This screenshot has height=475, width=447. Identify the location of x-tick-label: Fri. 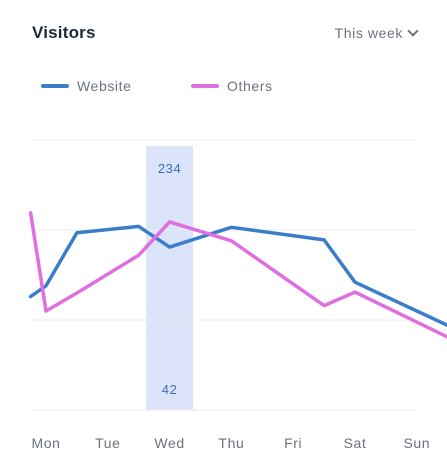
(293, 443).